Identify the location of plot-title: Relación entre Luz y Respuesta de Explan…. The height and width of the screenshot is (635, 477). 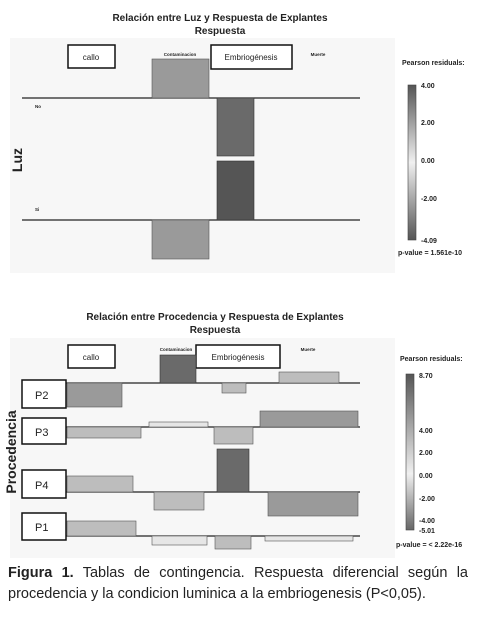
(220, 18).